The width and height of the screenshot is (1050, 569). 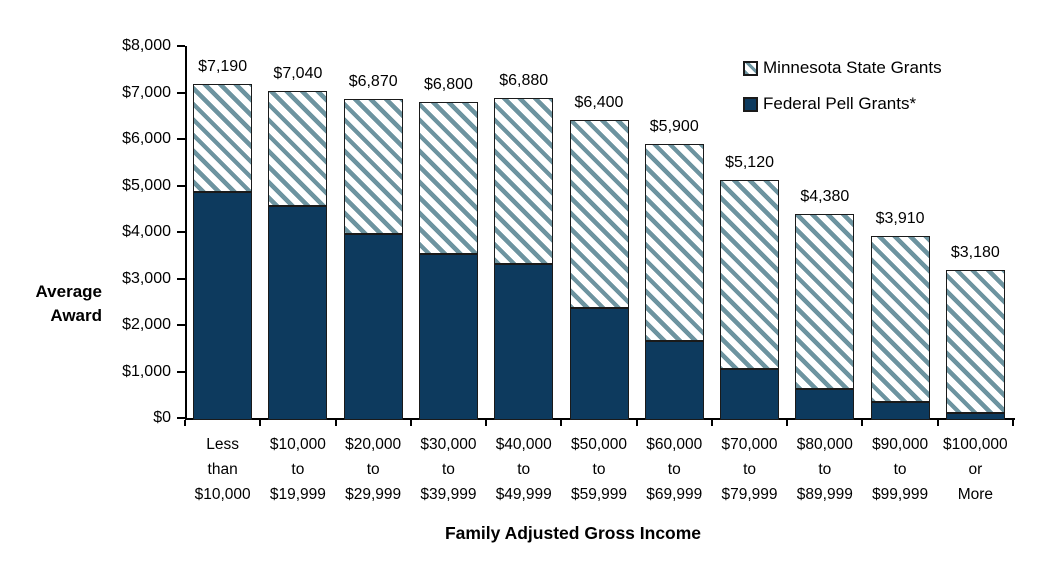 What do you see at coordinates (373, 469) in the screenshot?
I see `x-axis-category-label: $20,000 to $29,999` at bounding box center [373, 469].